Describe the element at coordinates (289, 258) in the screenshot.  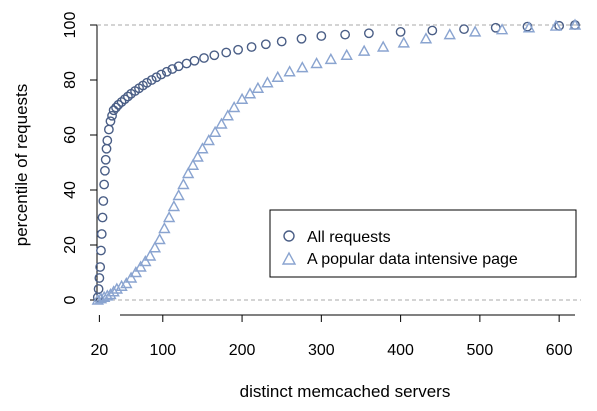
I see `legend-marker-triangle` at that location.